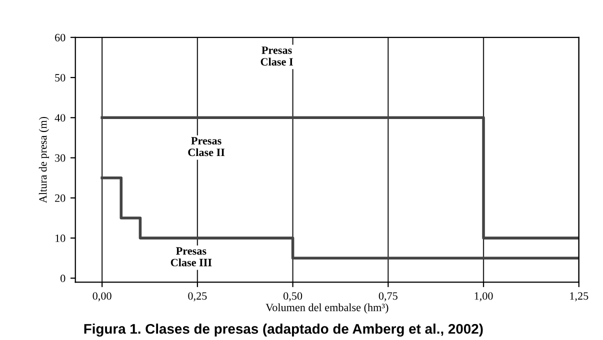 This screenshot has height=340, width=603. What do you see at coordinates (327, 308) in the screenshot?
I see `x-axis-title: Volumen del embalse (hm³)` at bounding box center [327, 308].